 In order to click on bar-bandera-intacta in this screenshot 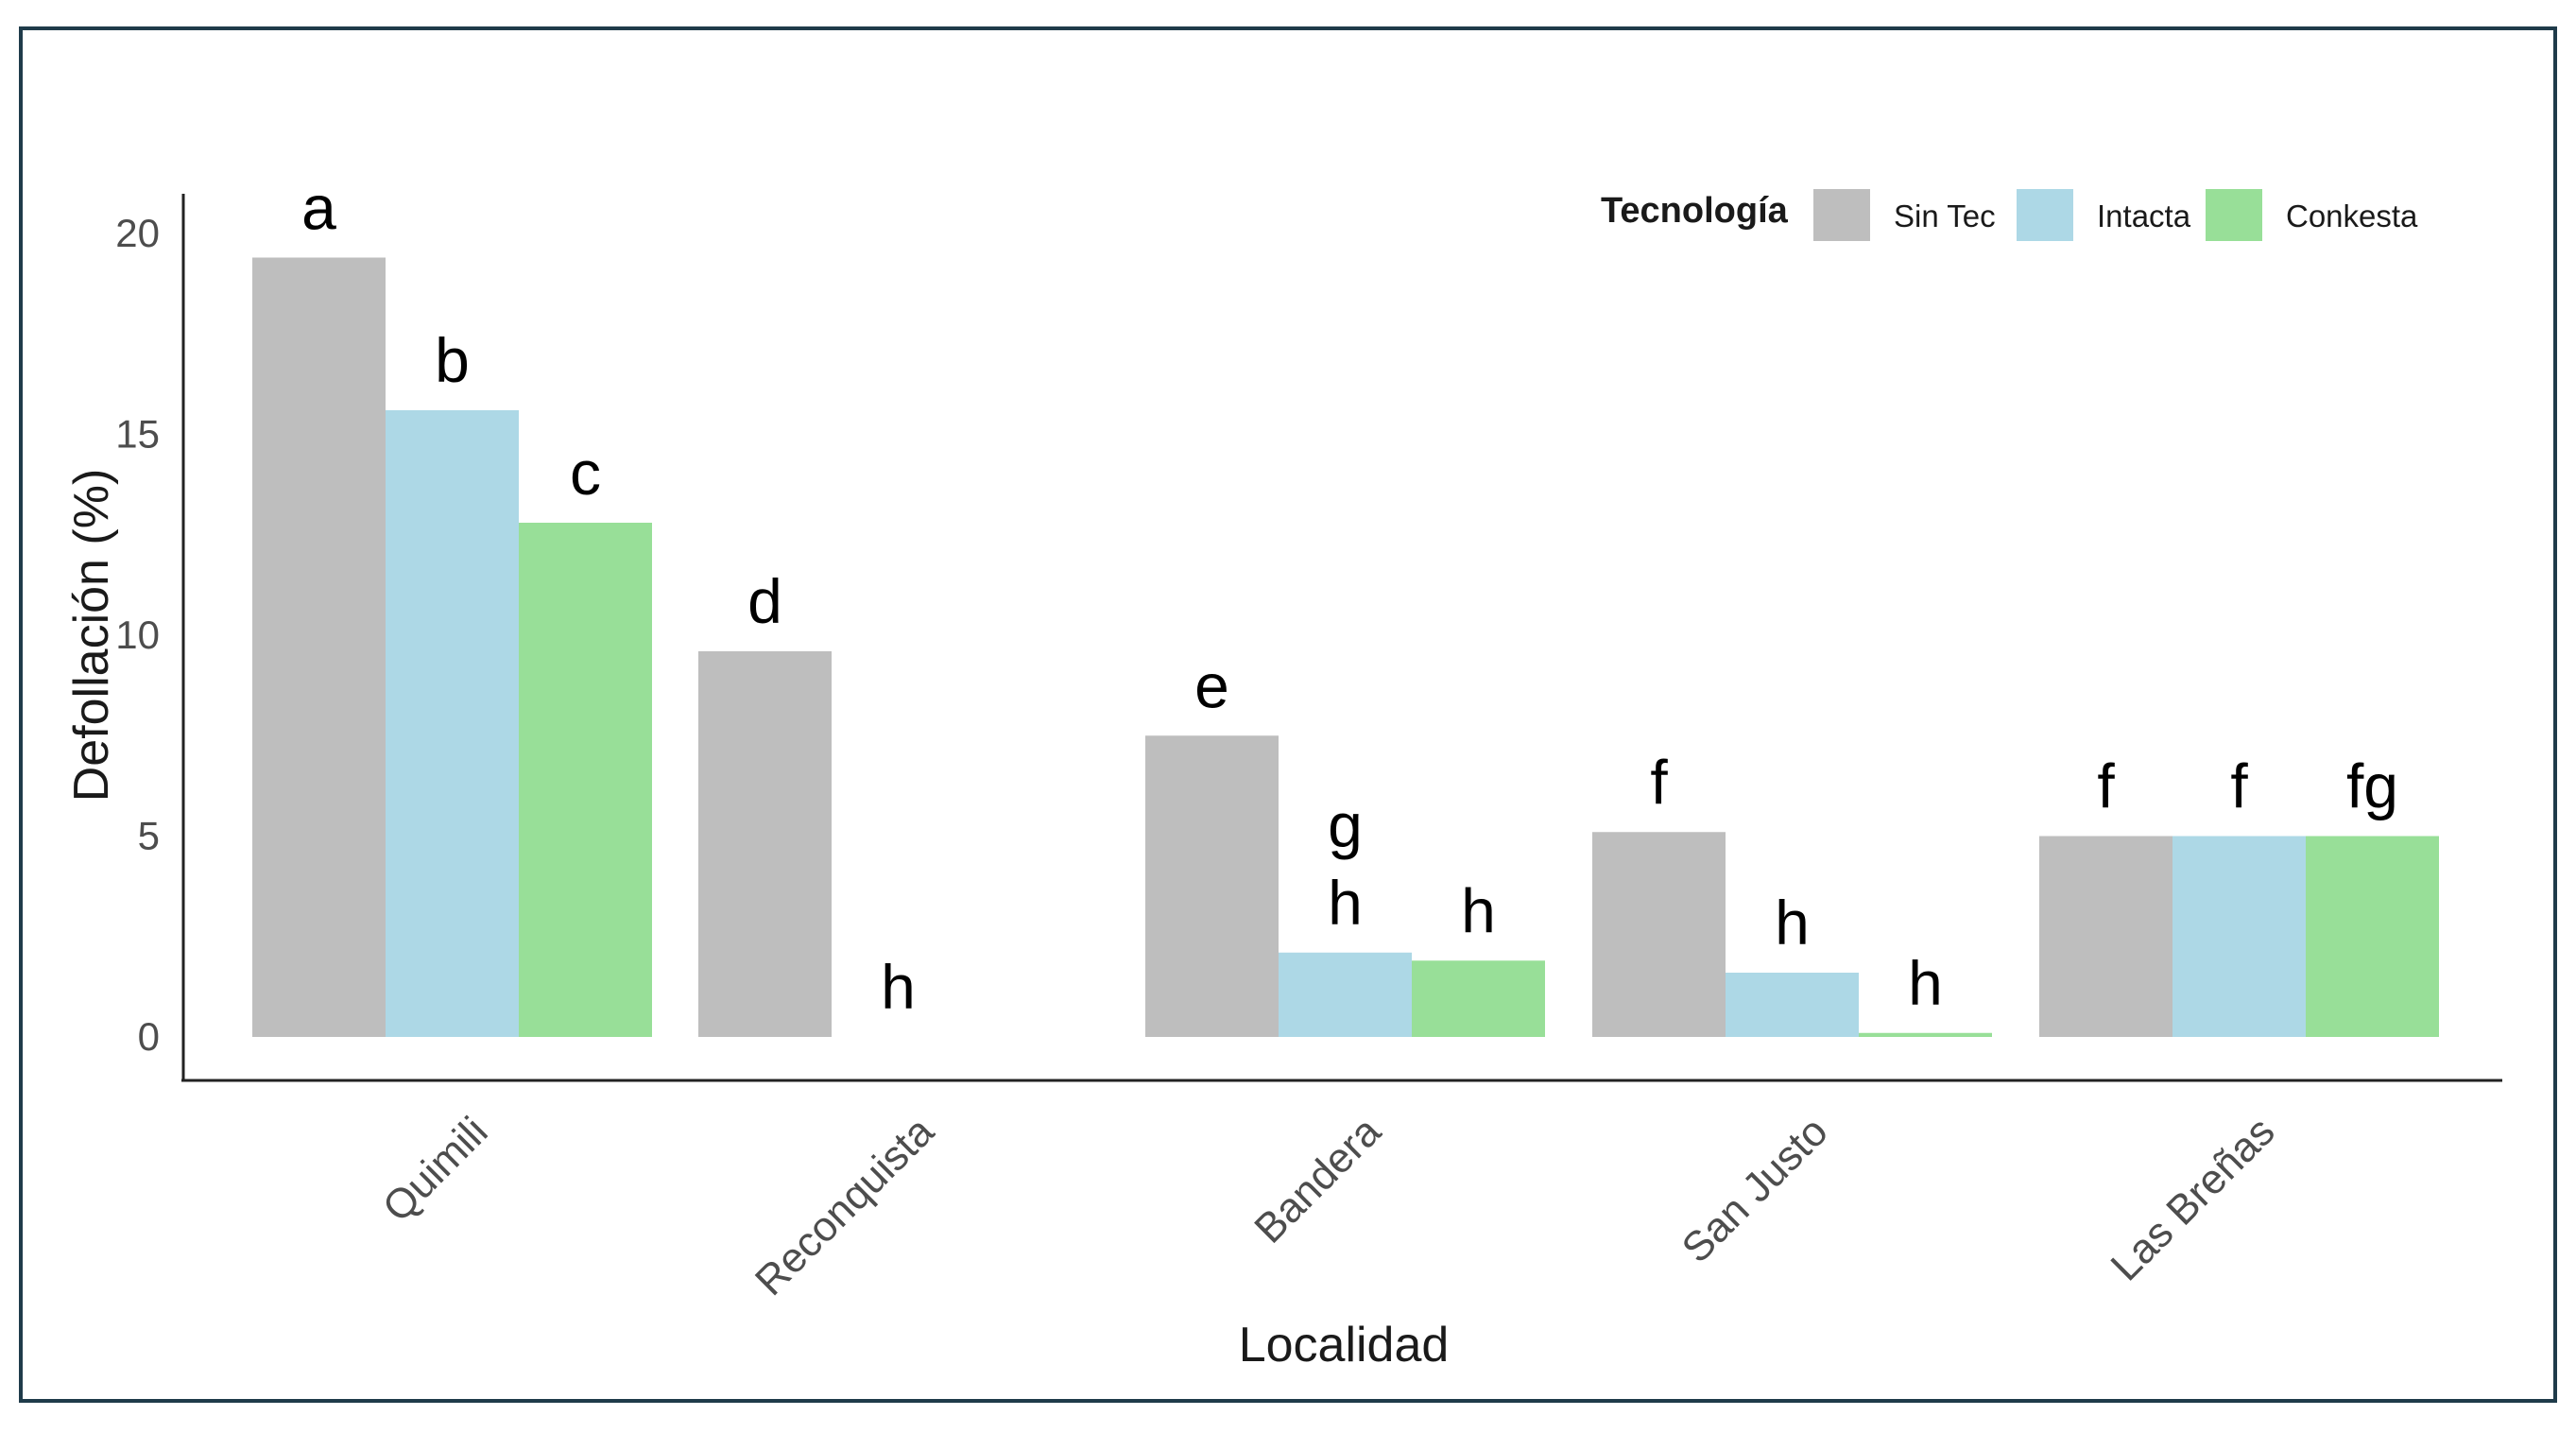, I will do `click(1345, 994)`.